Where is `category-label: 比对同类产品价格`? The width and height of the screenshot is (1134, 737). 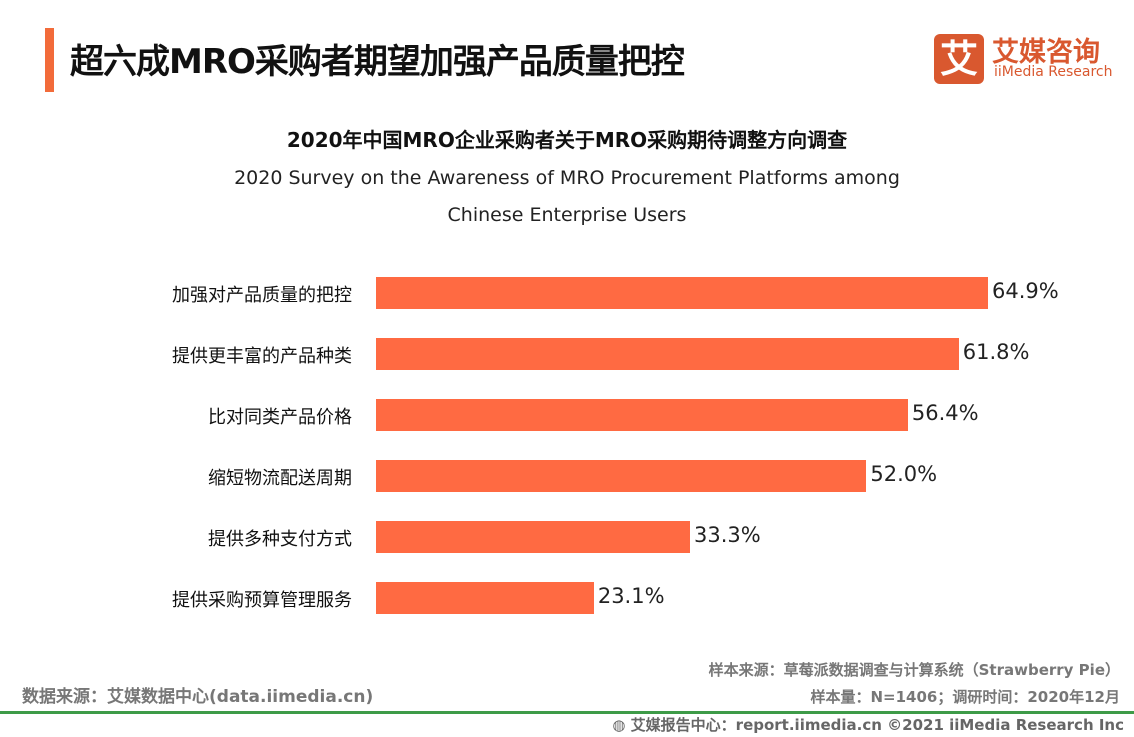 category-label: 比对同类产品价格 is located at coordinates (280, 417).